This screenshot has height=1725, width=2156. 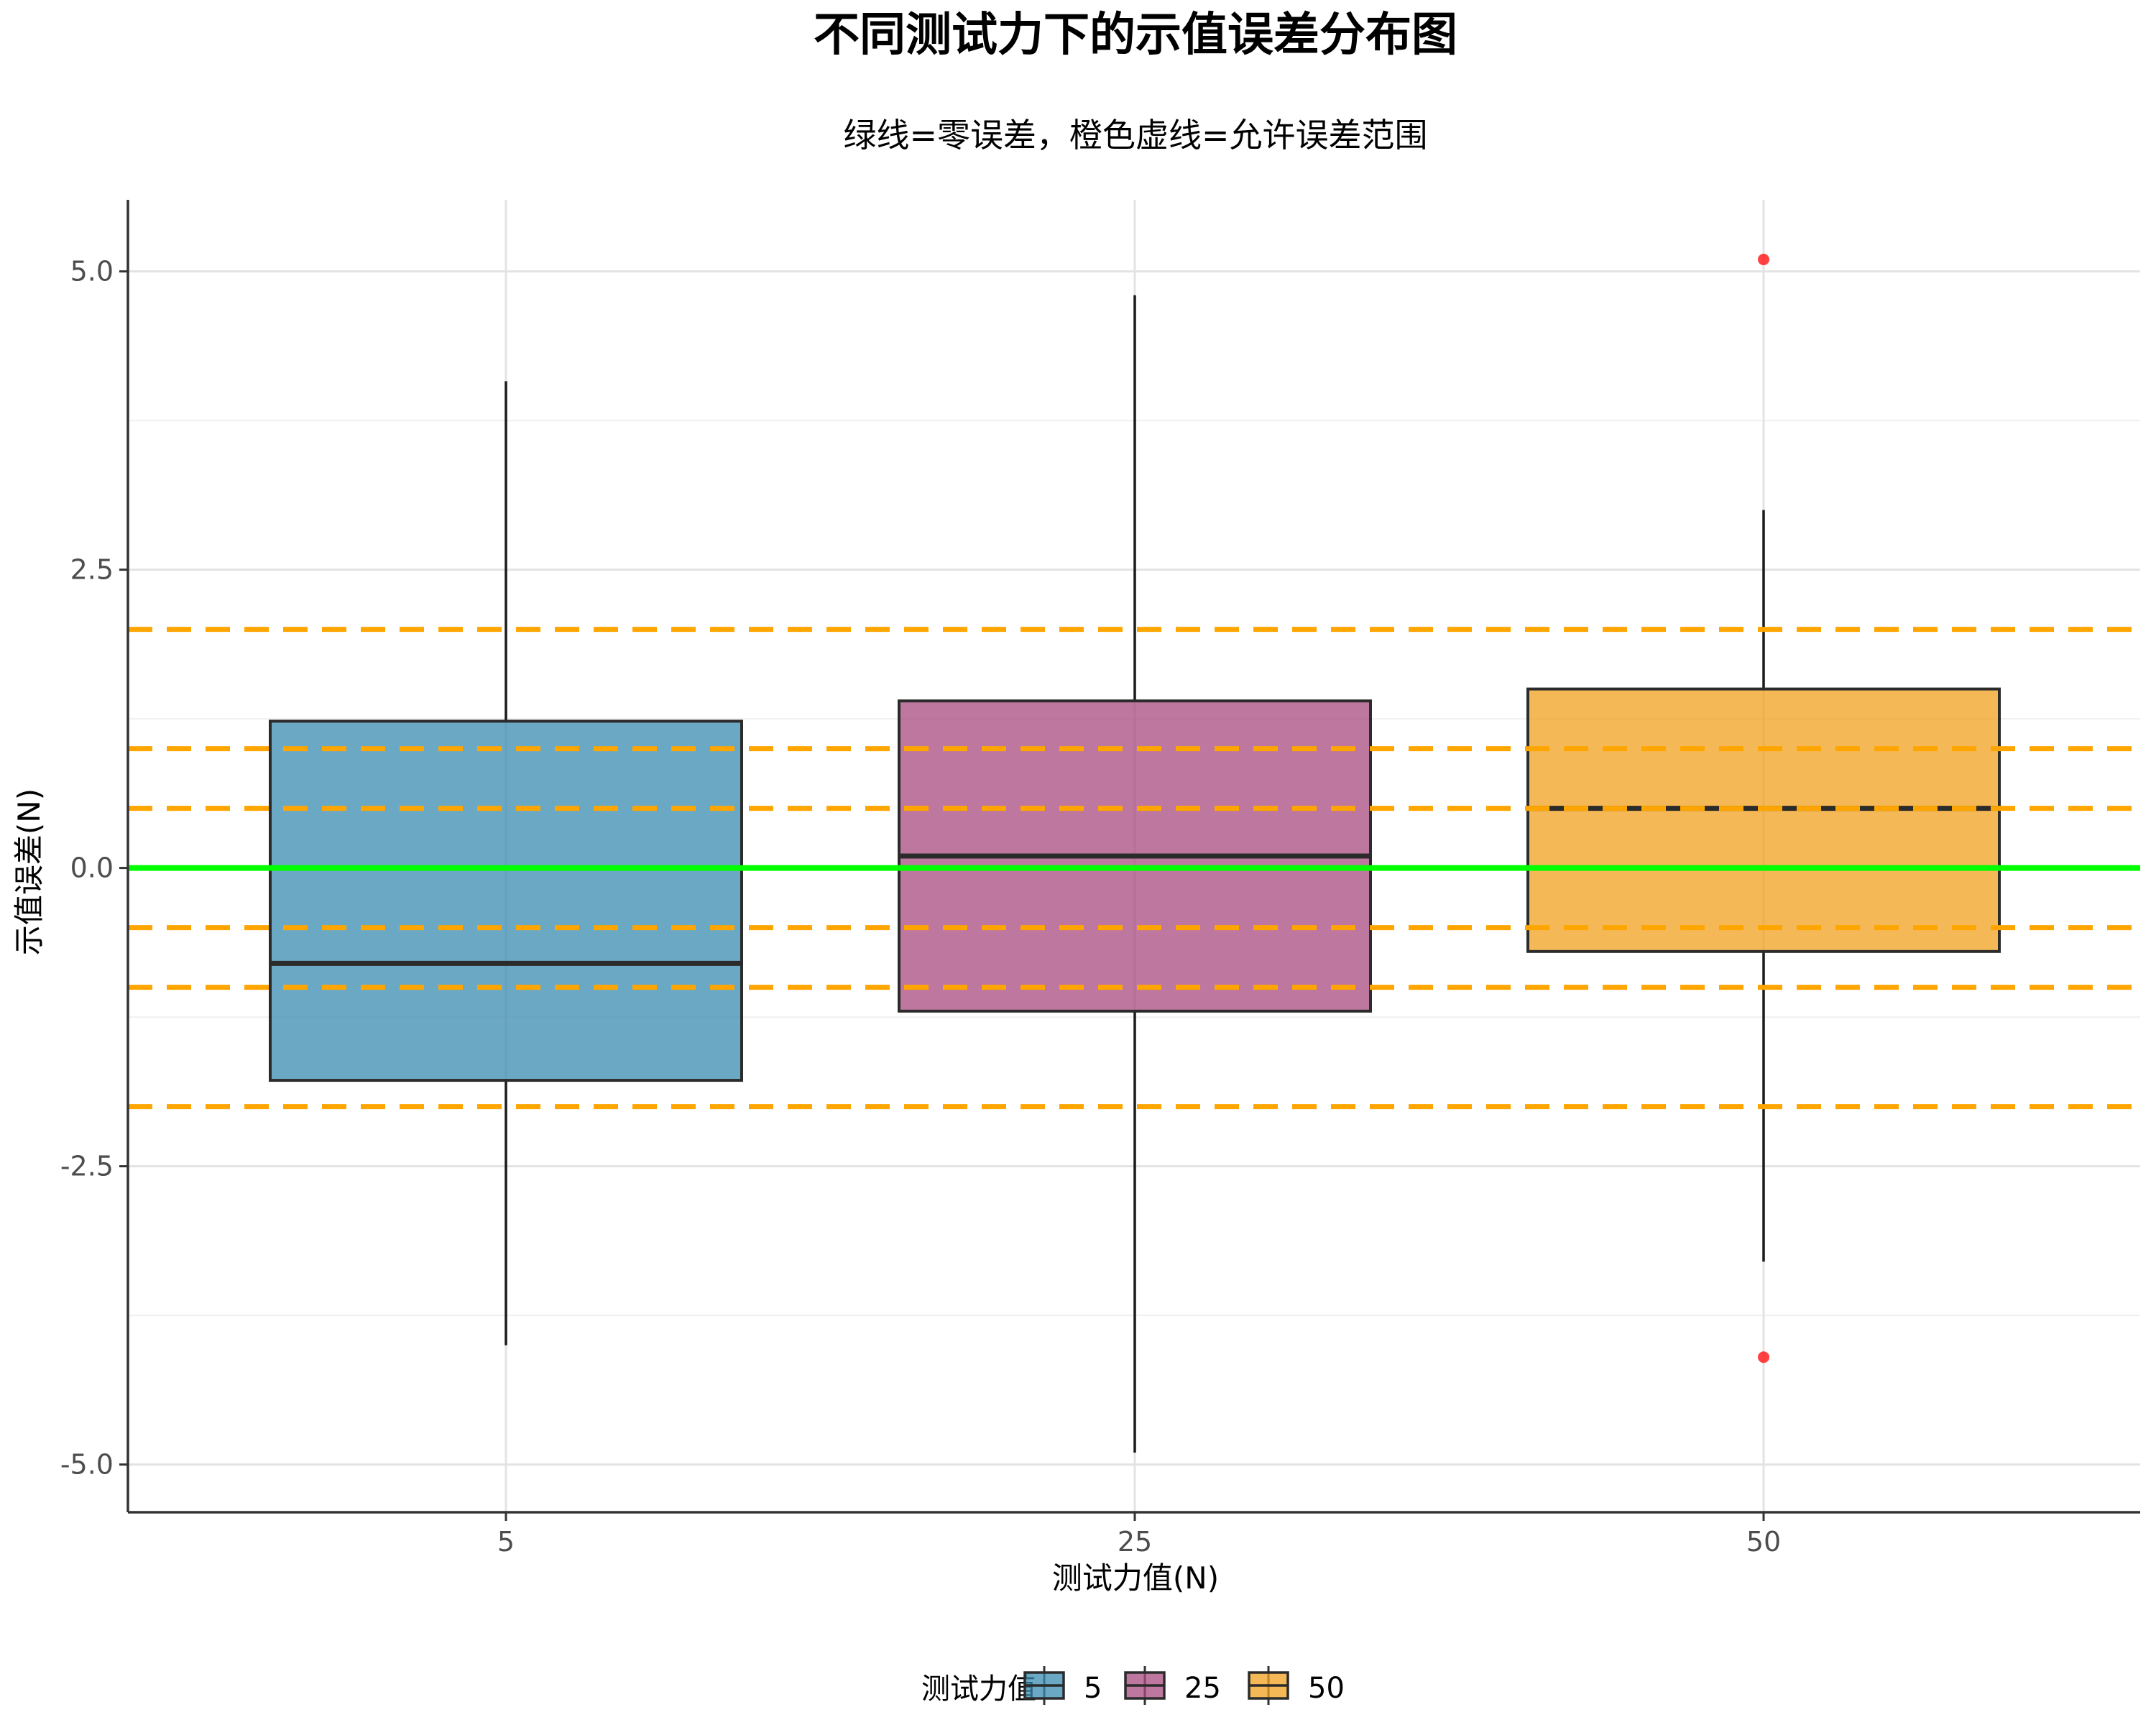 I want to click on x-tick-label: 25, so click(x=1135, y=1542).